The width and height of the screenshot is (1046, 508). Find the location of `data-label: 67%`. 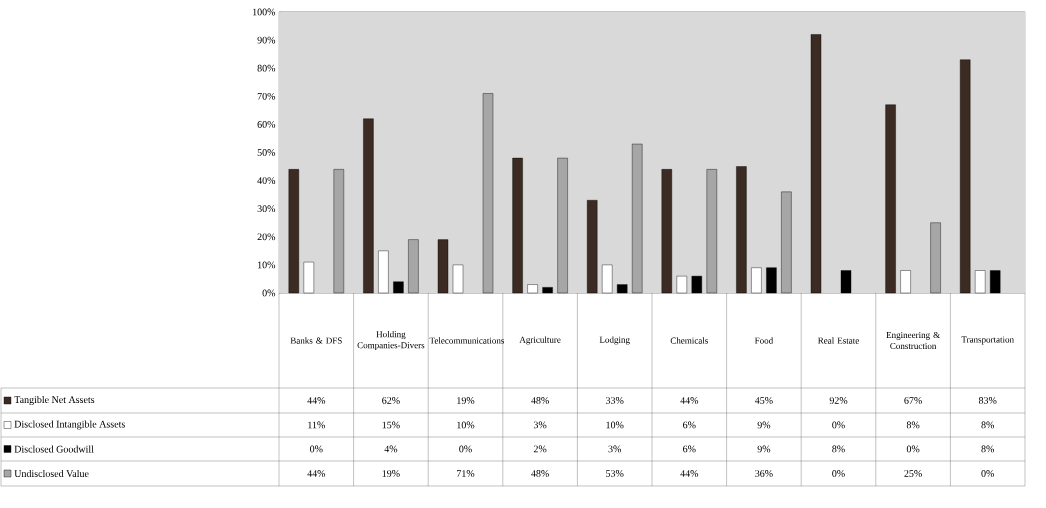

data-label: 67% is located at coordinates (913, 400).